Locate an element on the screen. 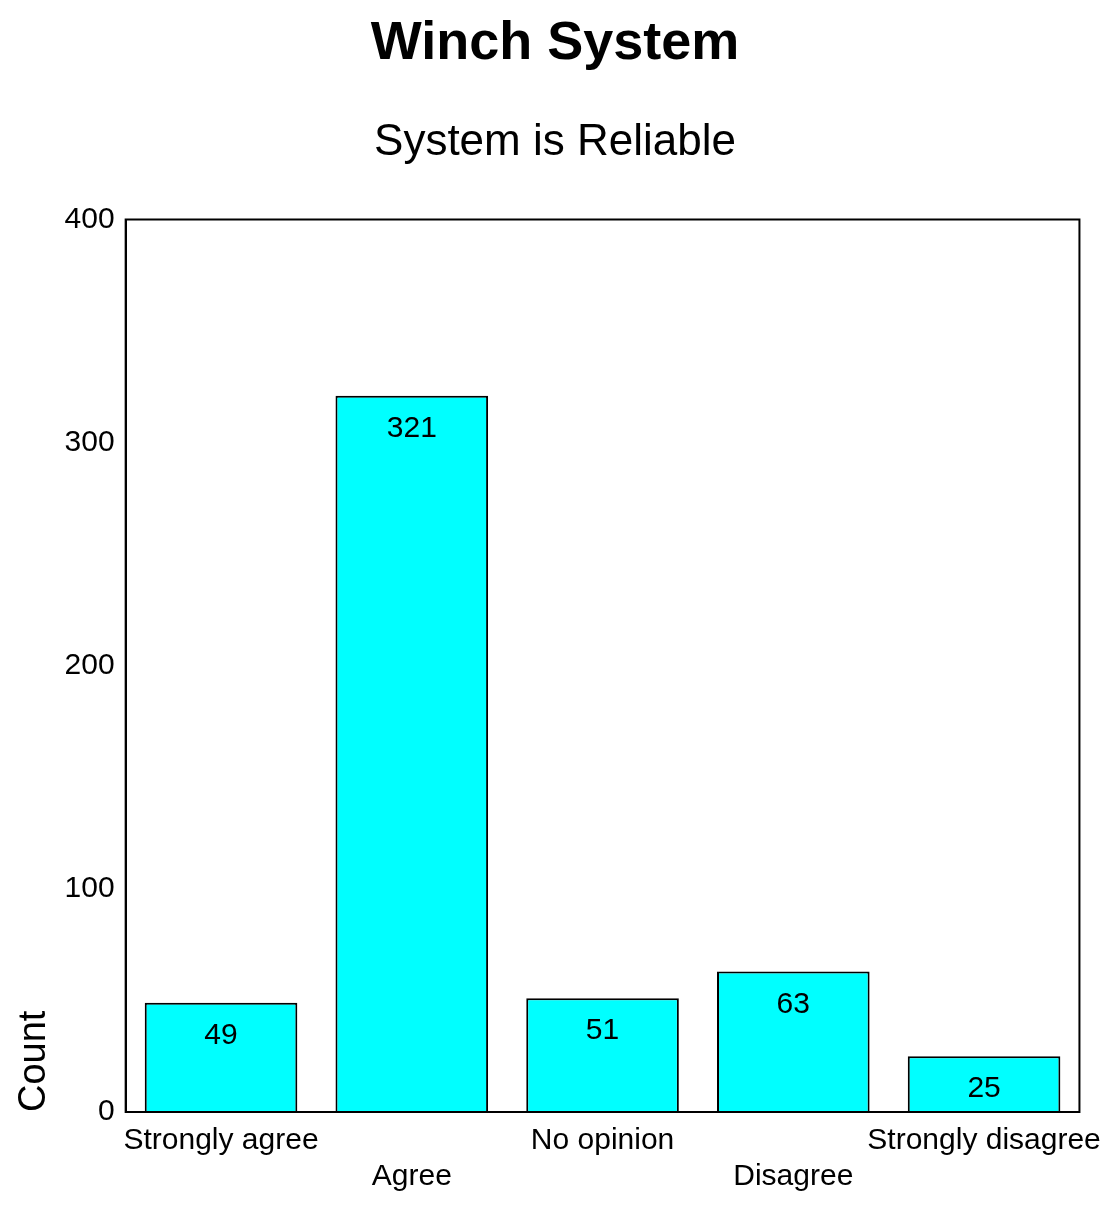  data-label: 25 is located at coordinates (984, 1087).